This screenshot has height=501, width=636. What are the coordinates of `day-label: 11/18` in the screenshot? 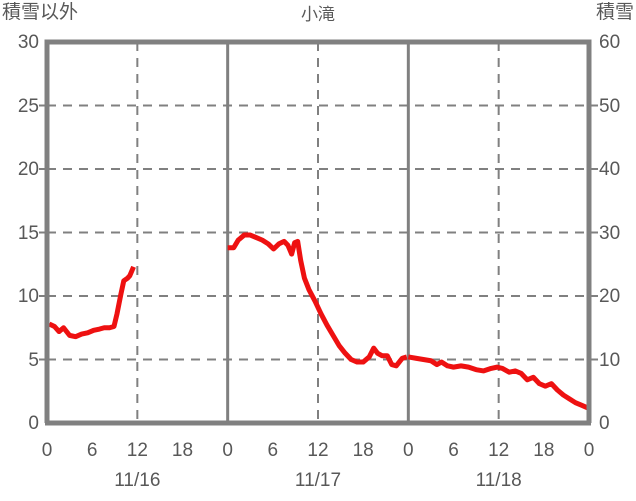 It's located at (498, 480).